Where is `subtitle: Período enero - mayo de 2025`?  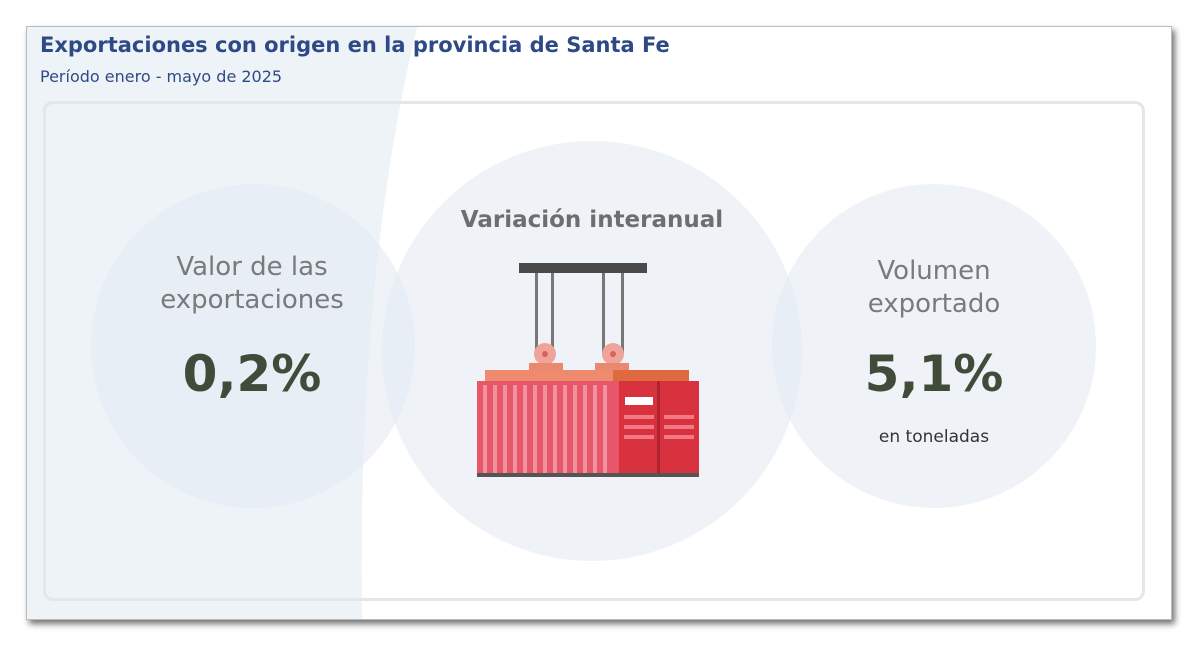 subtitle: Período enero - mayo de 2025 is located at coordinates (161, 76).